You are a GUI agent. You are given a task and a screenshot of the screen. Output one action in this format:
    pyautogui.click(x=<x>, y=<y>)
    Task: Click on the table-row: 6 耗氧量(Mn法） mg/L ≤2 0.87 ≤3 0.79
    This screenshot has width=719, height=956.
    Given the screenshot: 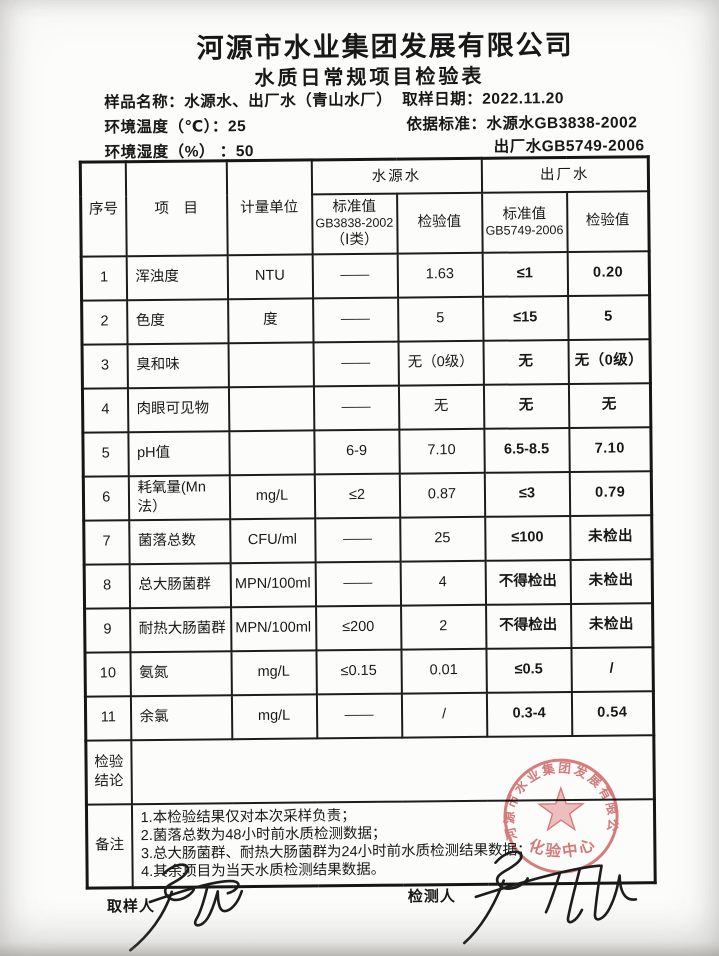 What is the action you would take?
    pyautogui.click(x=367, y=495)
    